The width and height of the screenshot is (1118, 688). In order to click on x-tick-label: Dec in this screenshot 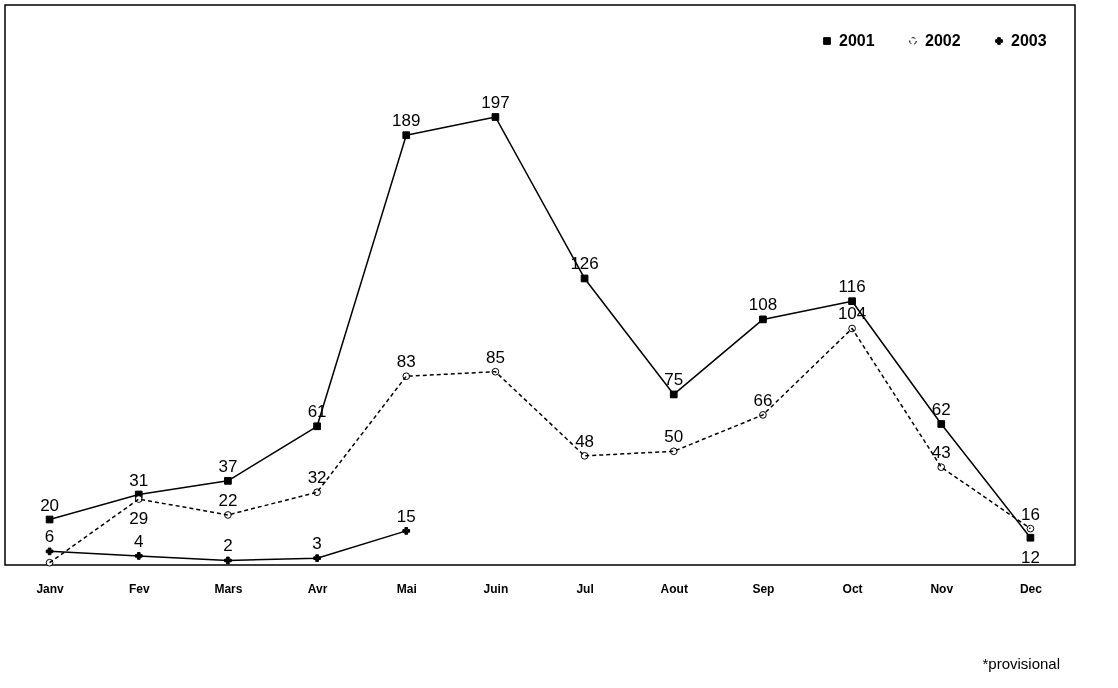, I will do `click(1031, 588)`.